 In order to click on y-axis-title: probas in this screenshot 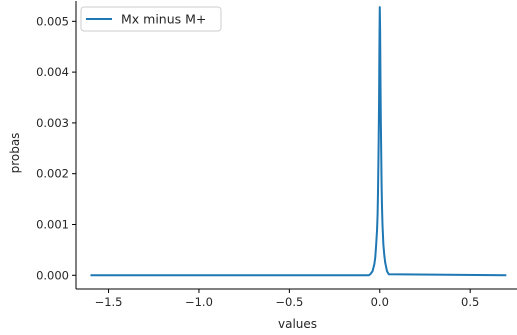, I will do `click(15, 153)`.